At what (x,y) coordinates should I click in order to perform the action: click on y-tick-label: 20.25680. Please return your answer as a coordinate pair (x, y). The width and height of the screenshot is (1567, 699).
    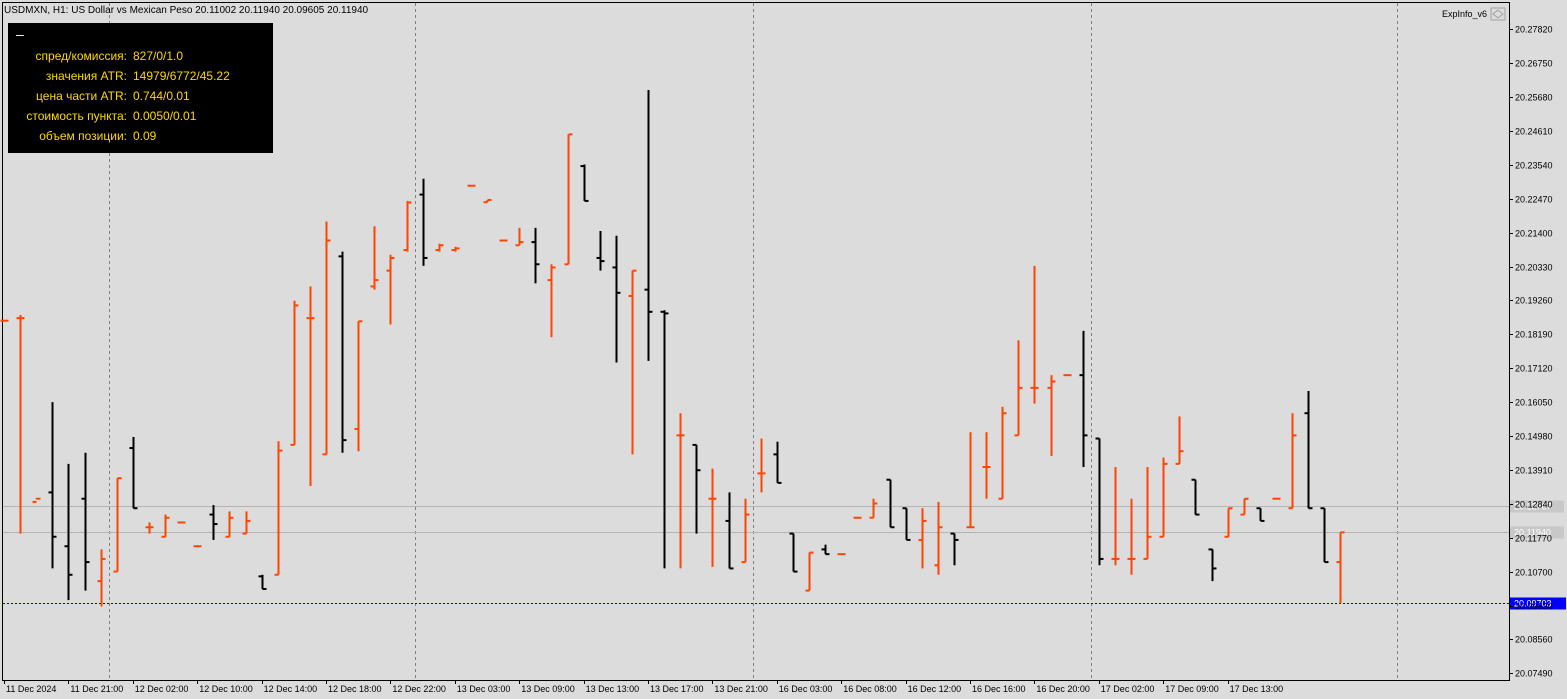
    Looking at the image, I should click on (1534, 98).